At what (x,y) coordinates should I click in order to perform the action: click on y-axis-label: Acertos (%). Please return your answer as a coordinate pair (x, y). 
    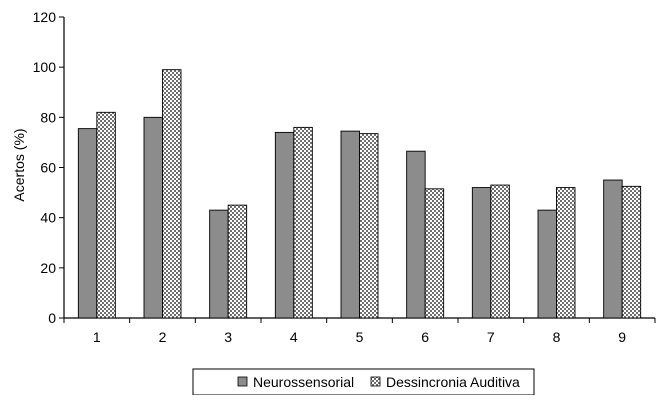
    Looking at the image, I should click on (19, 164).